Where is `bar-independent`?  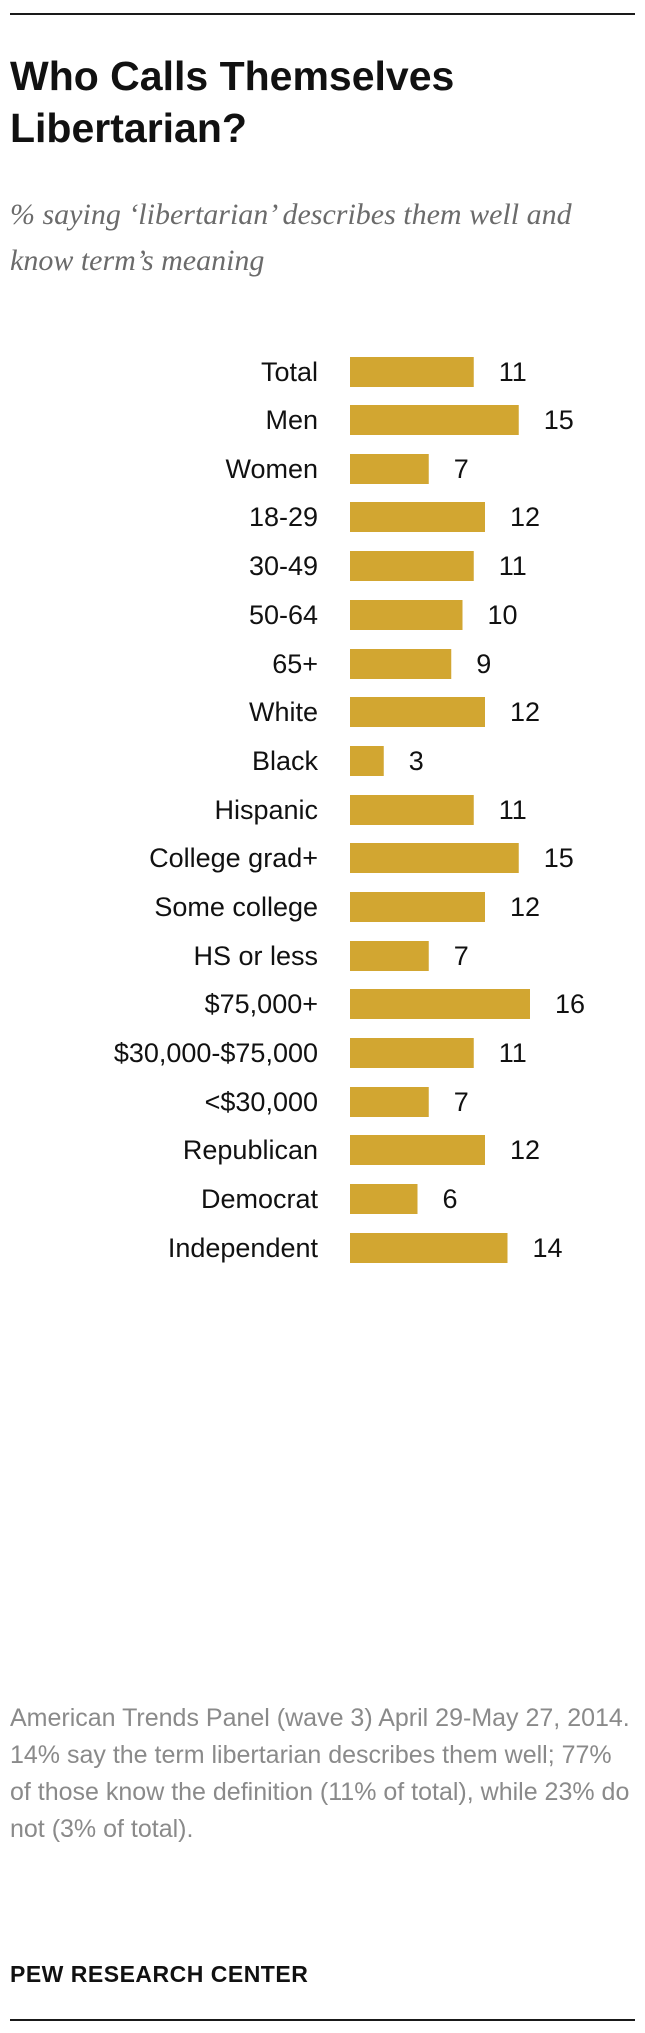
bar-independent is located at coordinates (429, 1248).